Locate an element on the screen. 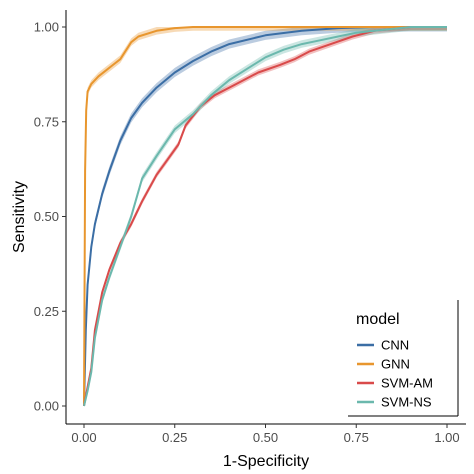 The image size is (474, 474). legend-items: CNN GNN SVM-AM SVM-NS is located at coordinates (395, 374).